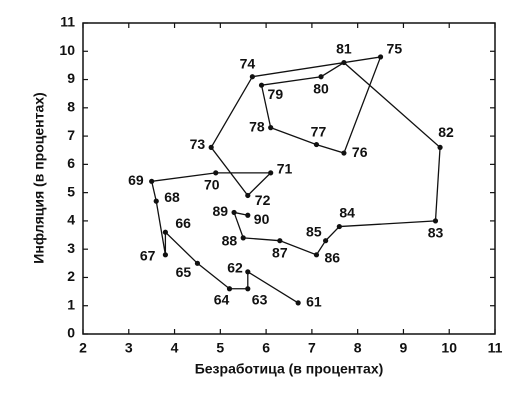 The height and width of the screenshot is (400, 528). I want to click on point-label: 81, so click(344, 48).